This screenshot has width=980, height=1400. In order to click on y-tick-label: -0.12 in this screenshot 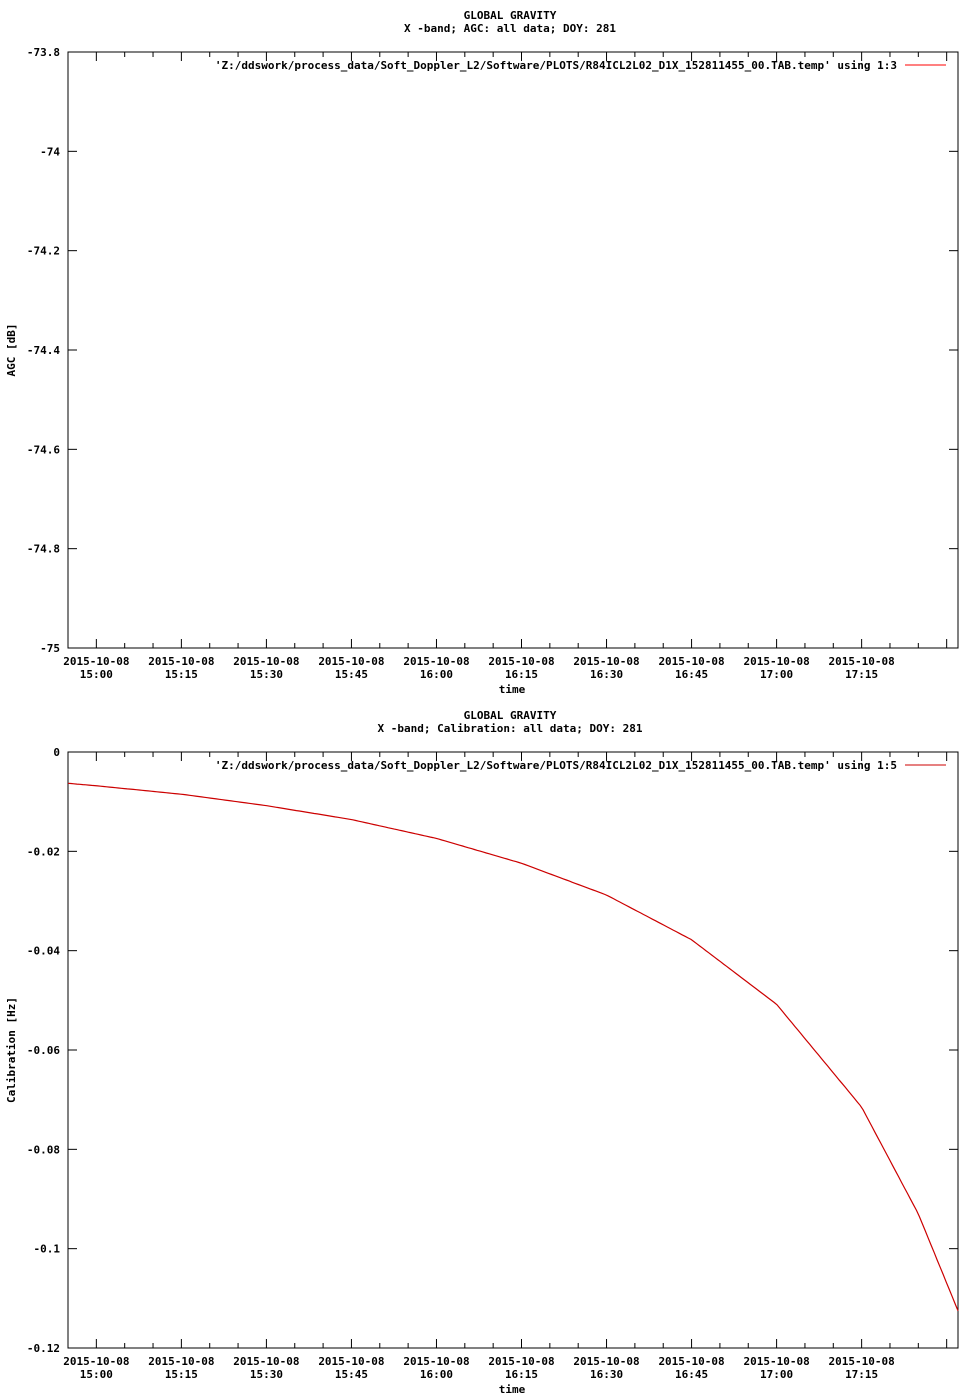, I will do `click(43, 1348)`.